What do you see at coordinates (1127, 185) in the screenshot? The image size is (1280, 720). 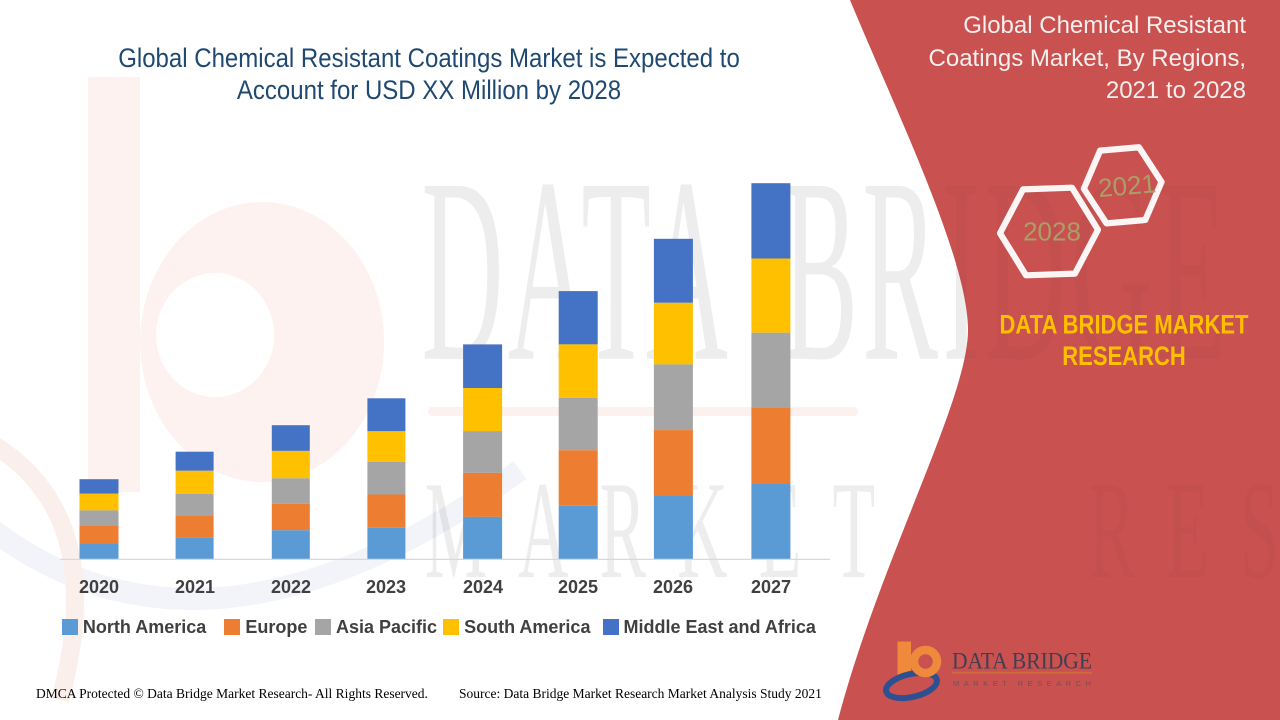 I see `svg-text: 2021` at bounding box center [1127, 185].